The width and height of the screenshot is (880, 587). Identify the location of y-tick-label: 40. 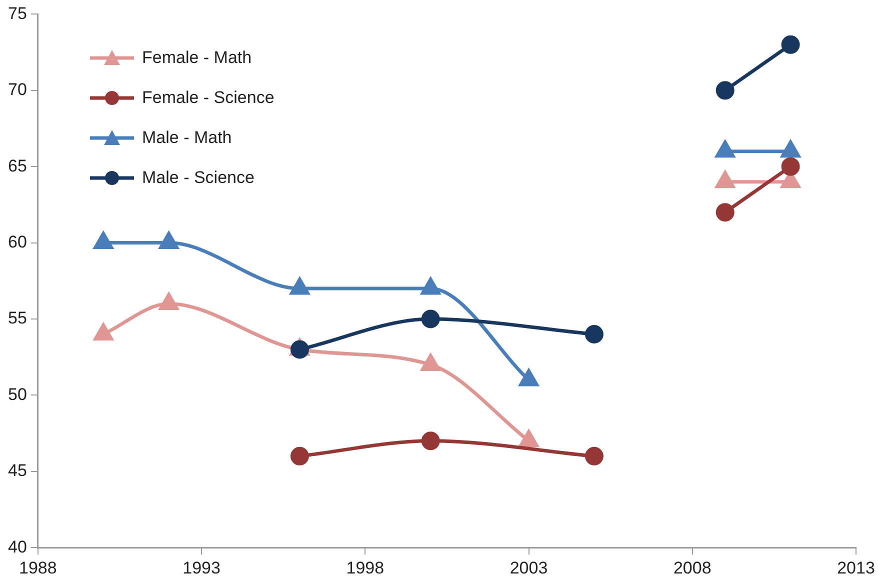
(17, 546).